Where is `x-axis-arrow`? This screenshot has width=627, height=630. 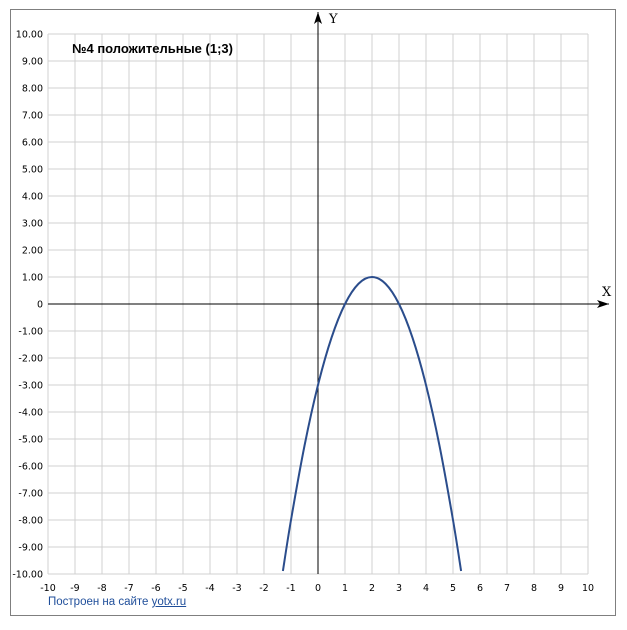 x-axis-arrow is located at coordinates (603, 304).